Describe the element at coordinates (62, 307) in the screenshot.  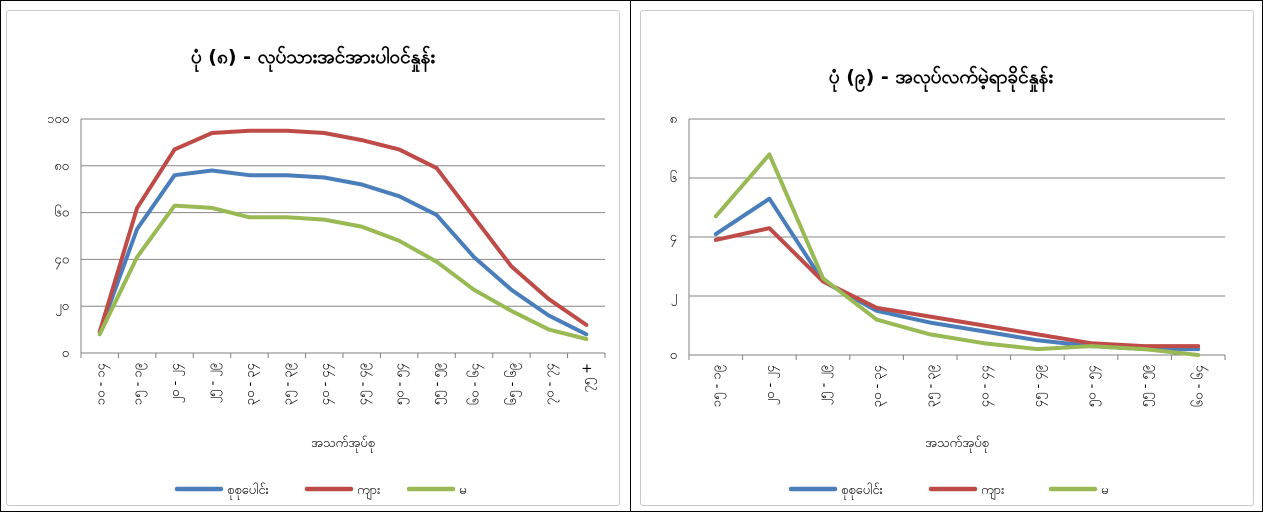
I see `y-tick-label: ၂၀` at that location.